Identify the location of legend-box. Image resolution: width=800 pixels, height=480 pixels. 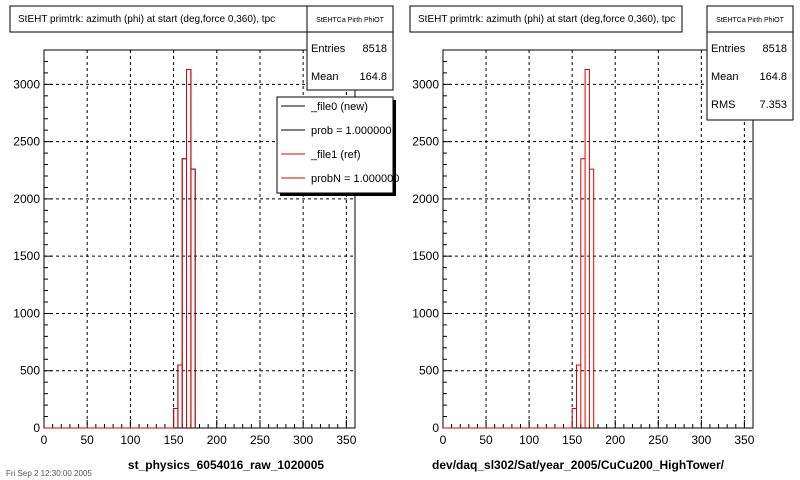
(335, 145).